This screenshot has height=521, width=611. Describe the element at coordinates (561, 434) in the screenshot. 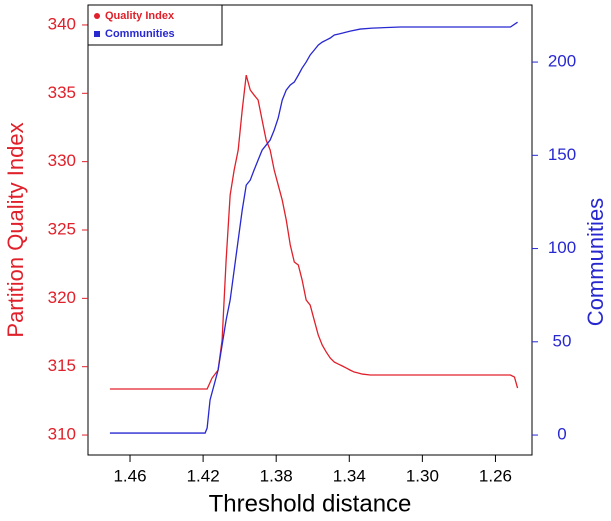

I see `y2-tick-label: 0` at that location.